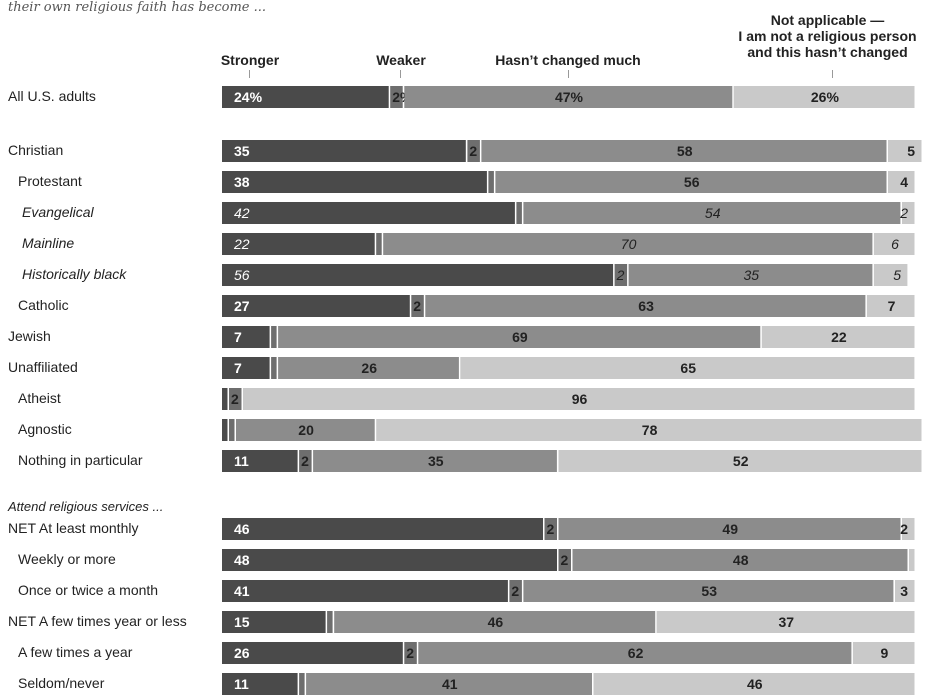 The image size is (933, 695). I want to click on bar-value-label: 38, so click(242, 182).